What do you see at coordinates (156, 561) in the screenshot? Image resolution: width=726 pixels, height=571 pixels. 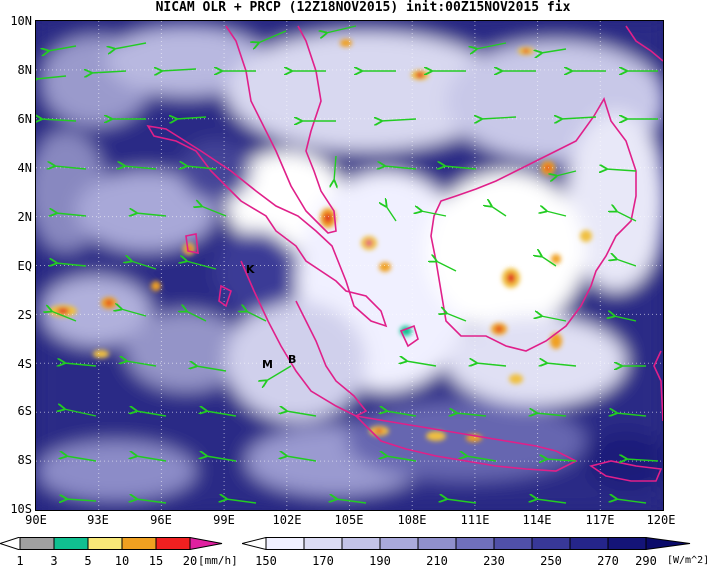 I see `precip-tick-15: 15` at bounding box center [156, 561].